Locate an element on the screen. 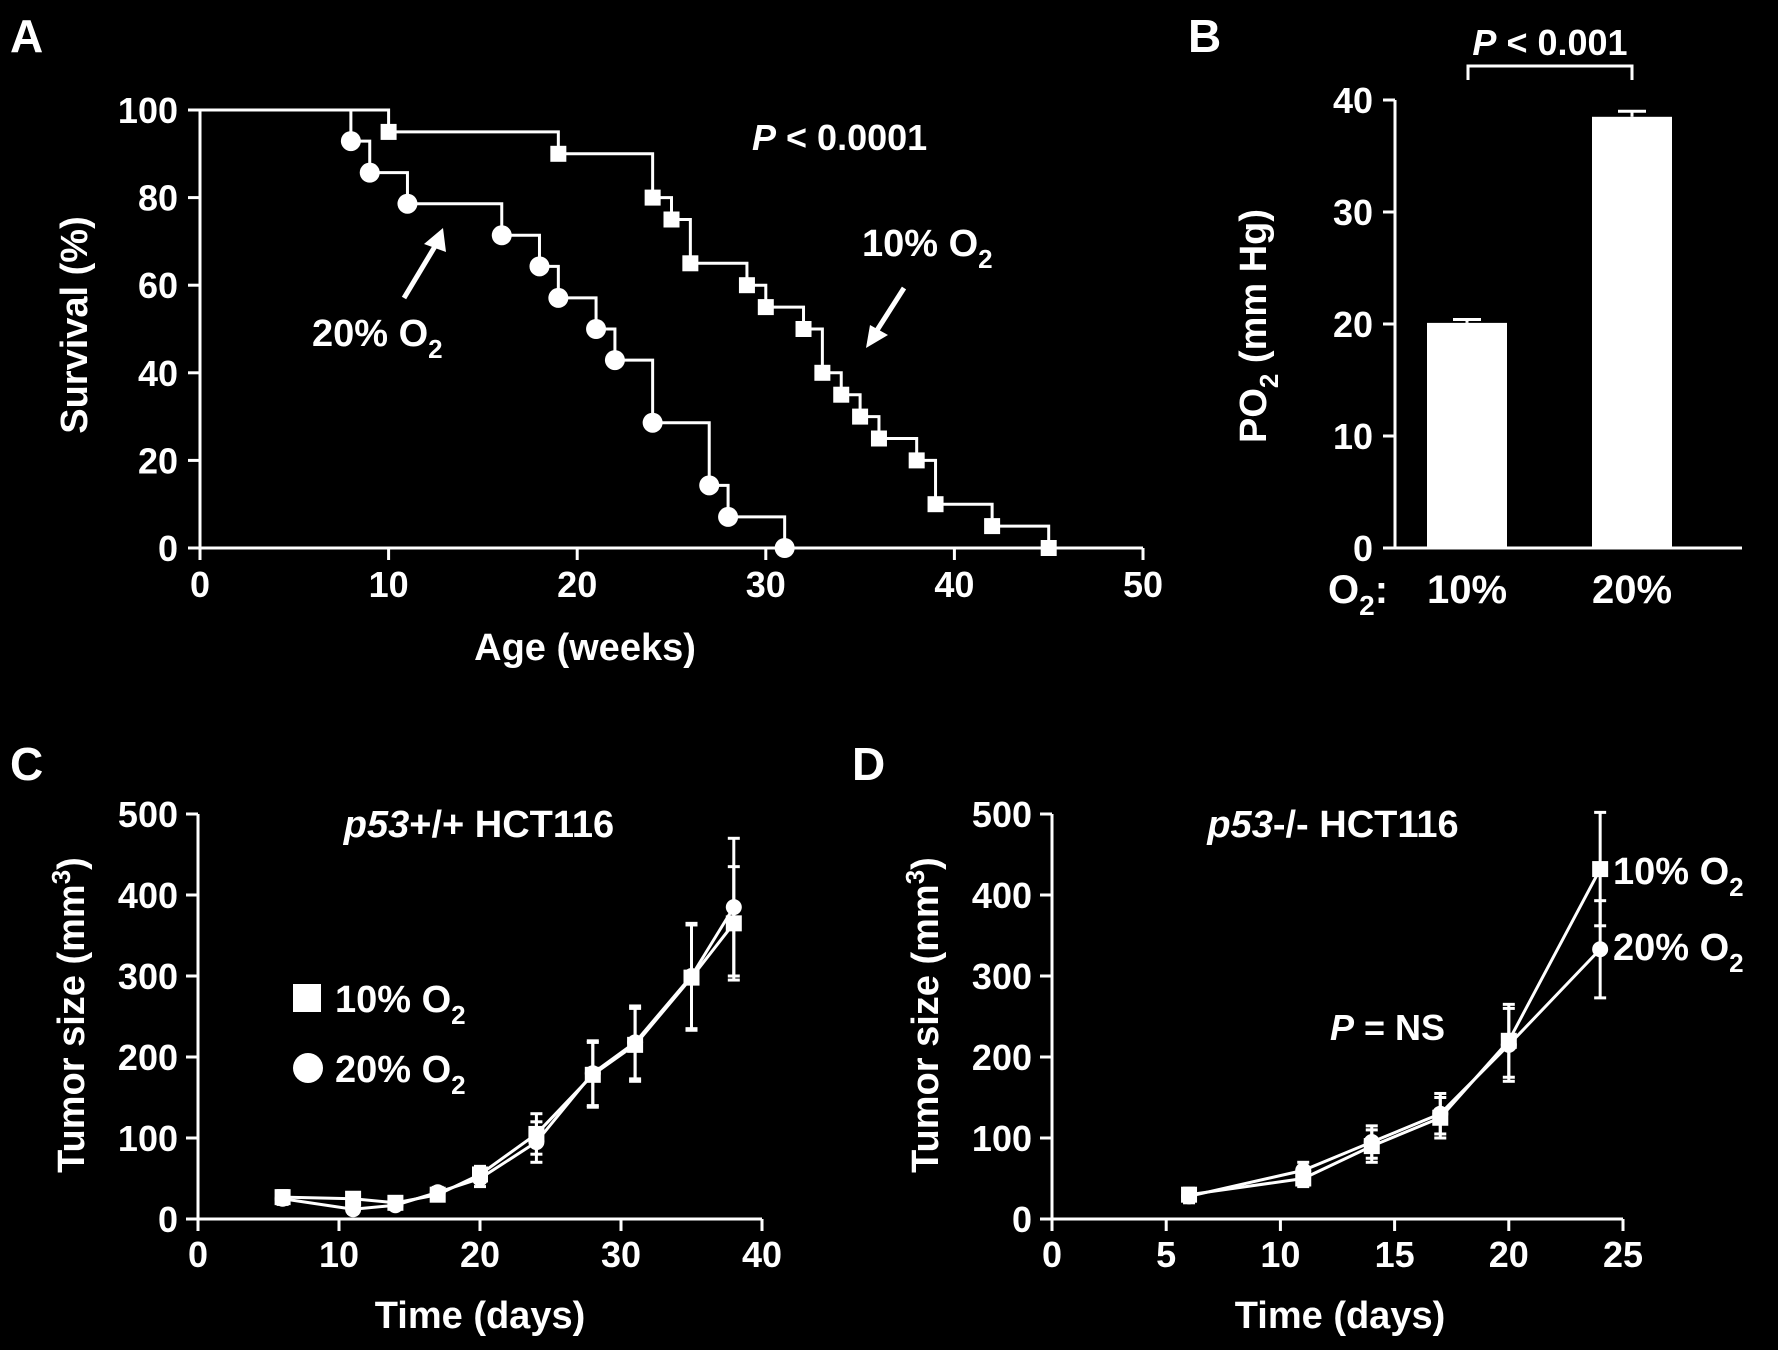 This screenshot has height=1350, width=1778. panel-c-series-10-point is located at coordinates (733, 923).